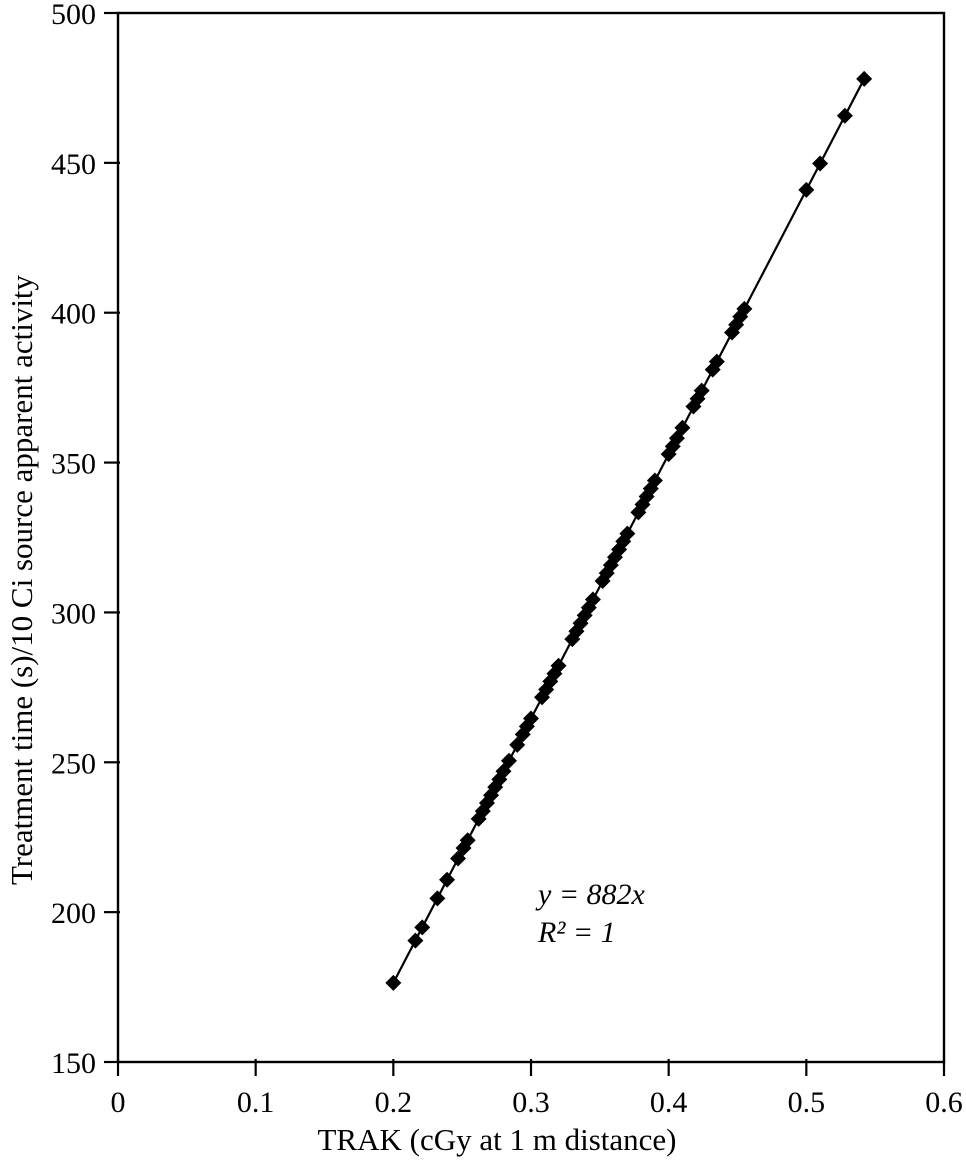  I want to click on y-tick-label: 450, so click(73, 164).